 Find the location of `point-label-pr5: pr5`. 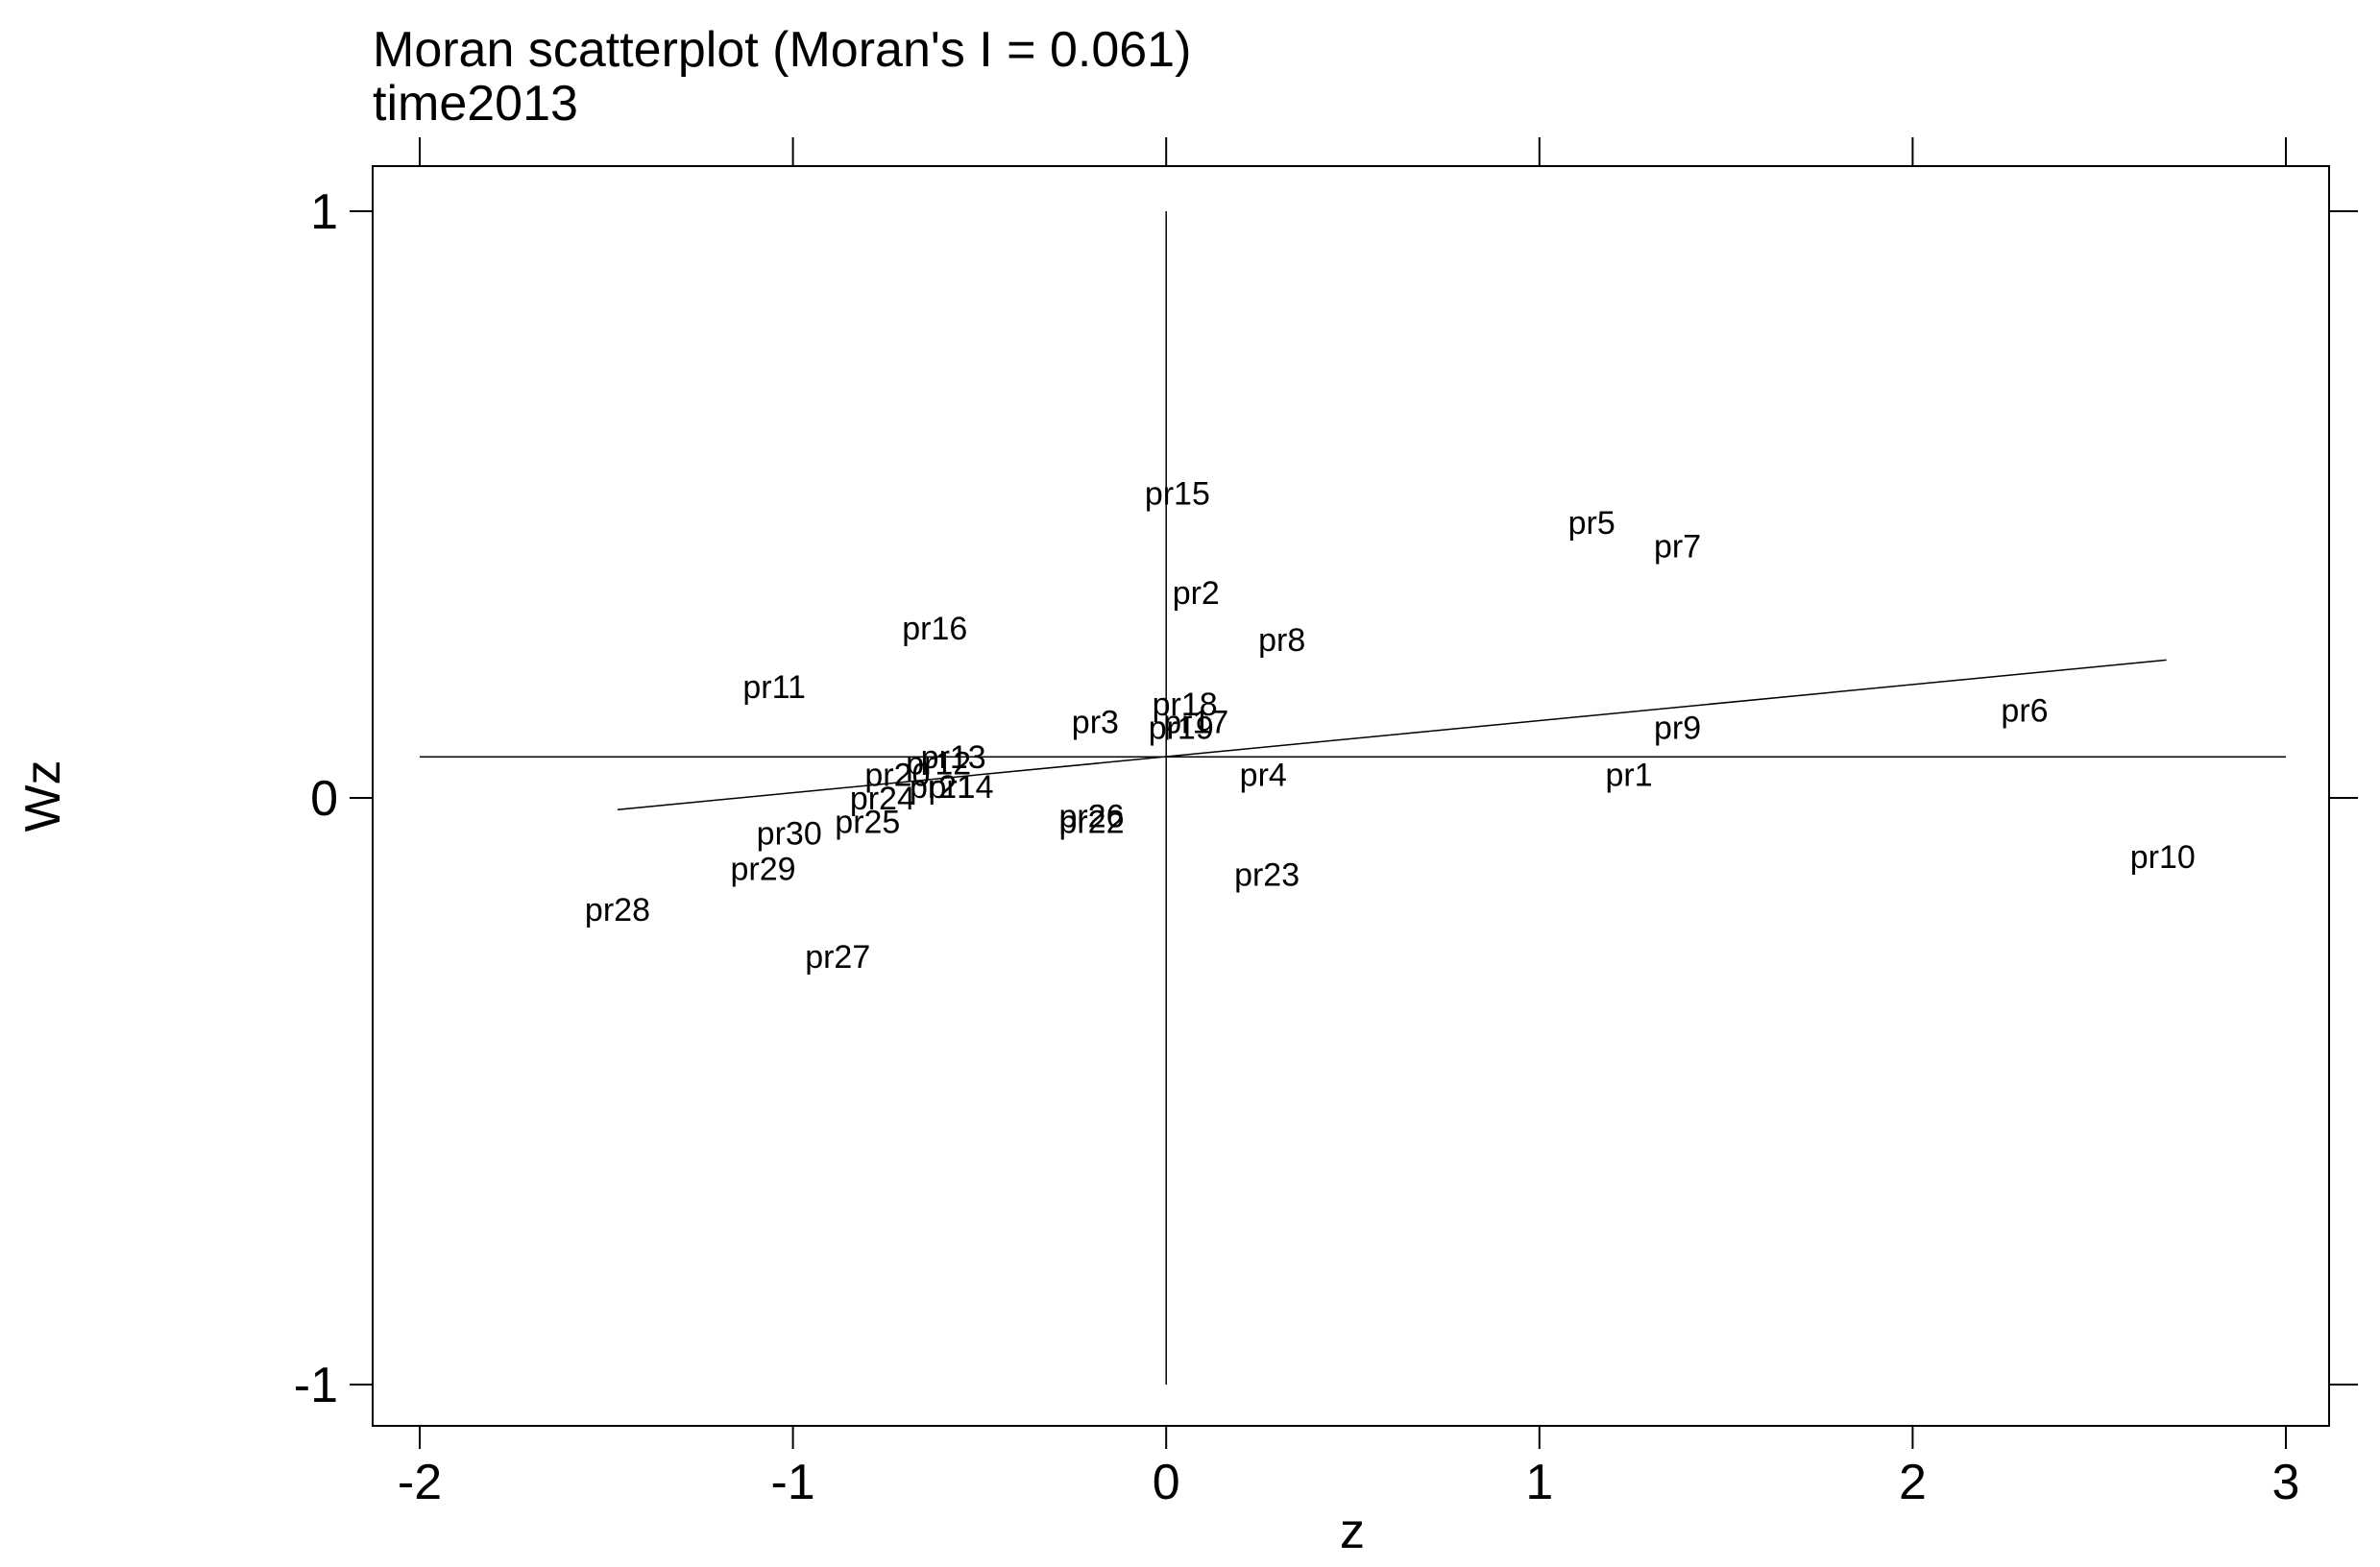

point-label-pr5: pr5 is located at coordinates (1592, 524).